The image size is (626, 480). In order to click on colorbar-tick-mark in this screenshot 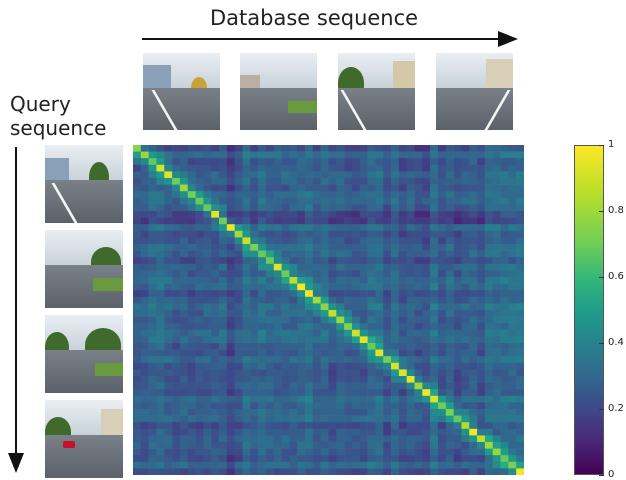, I will do `click(601, 409)`.